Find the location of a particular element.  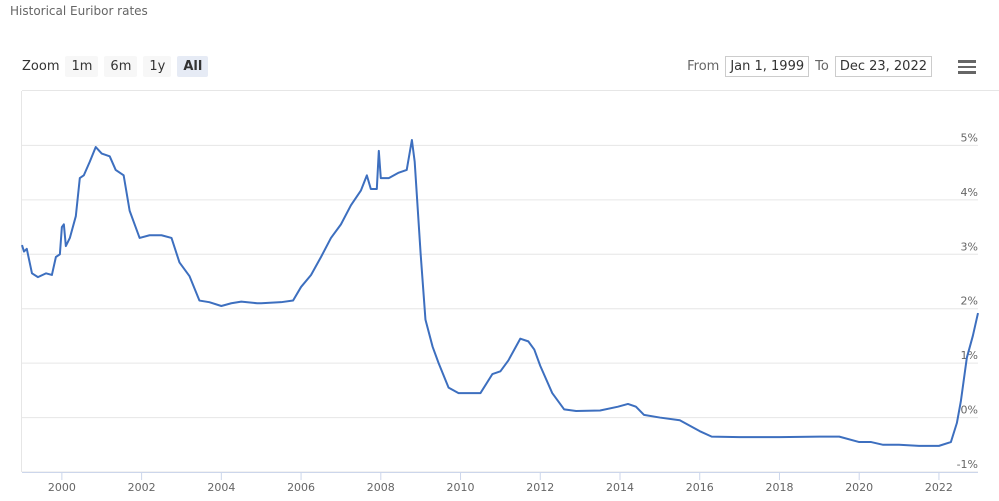

zoom-button: 1m is located at coordinates (82, 66).